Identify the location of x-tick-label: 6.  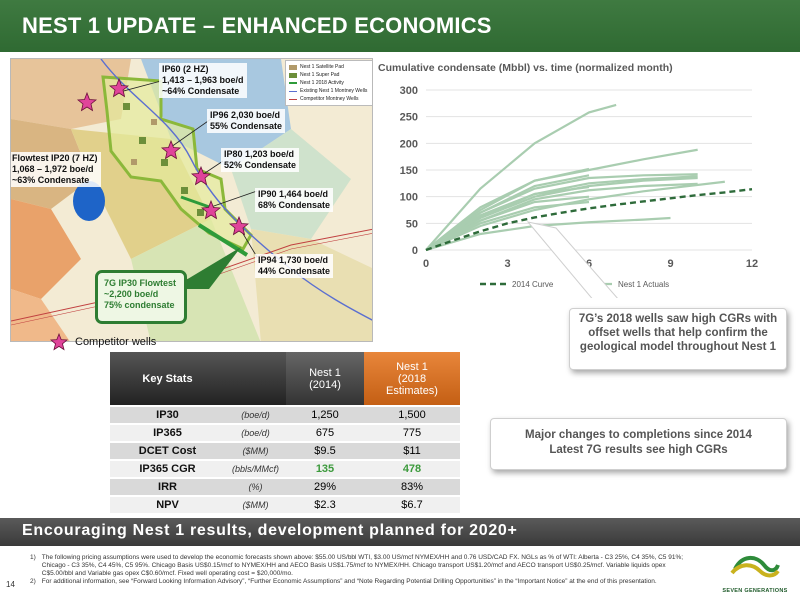
(589, 264).